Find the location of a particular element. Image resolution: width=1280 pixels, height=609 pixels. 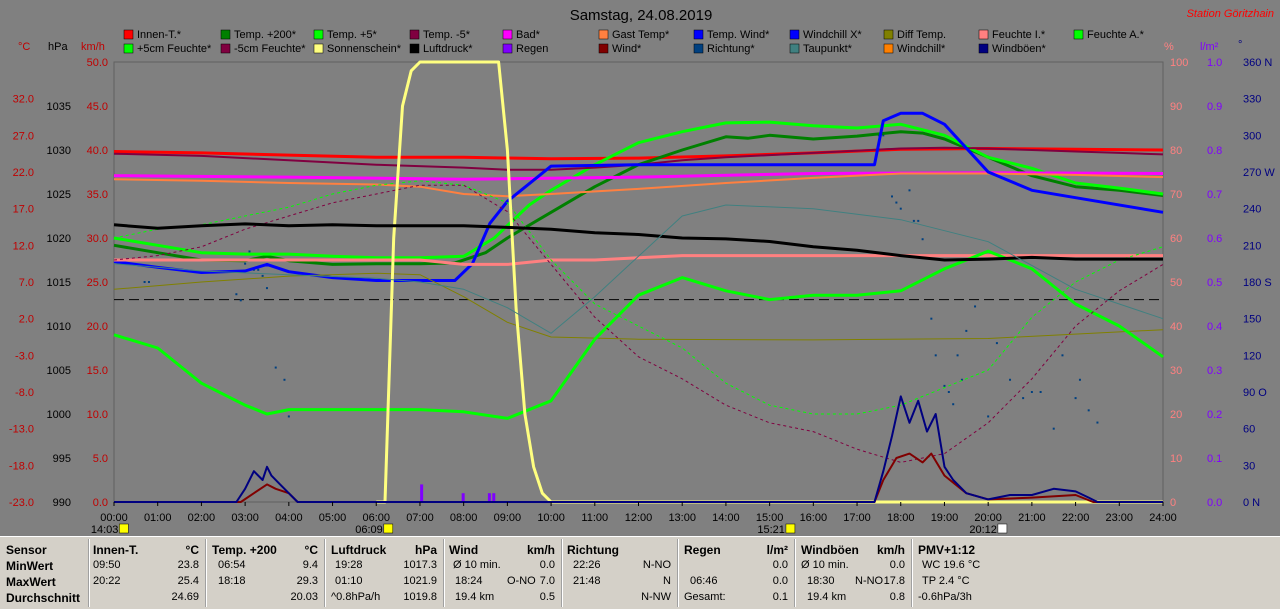

y-tick-label-pressure: 1035 is located at coordinates (59, 107).